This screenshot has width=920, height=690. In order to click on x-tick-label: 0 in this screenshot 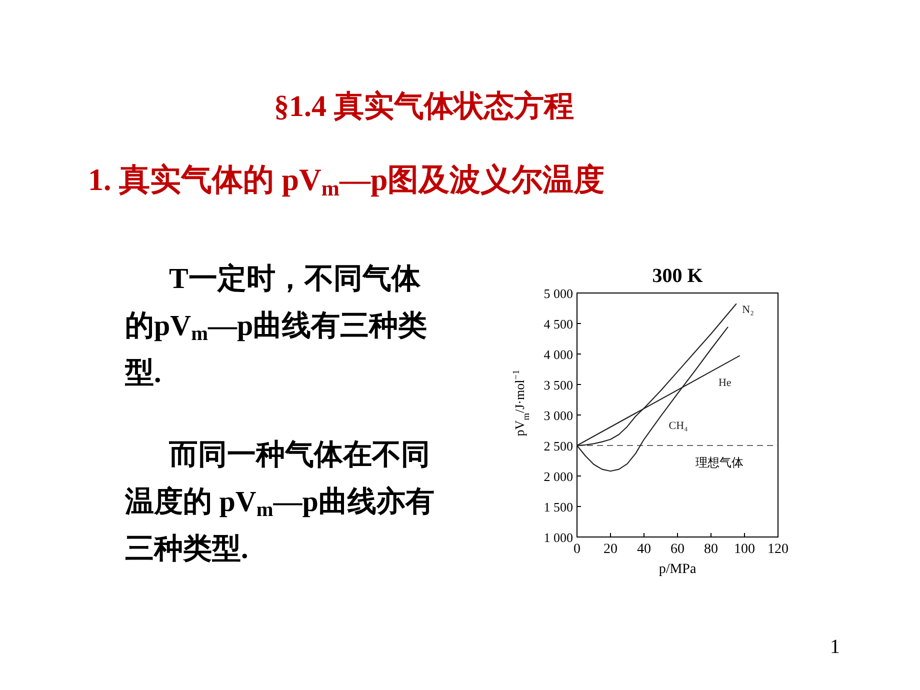, I will do `click(577, 549)`.